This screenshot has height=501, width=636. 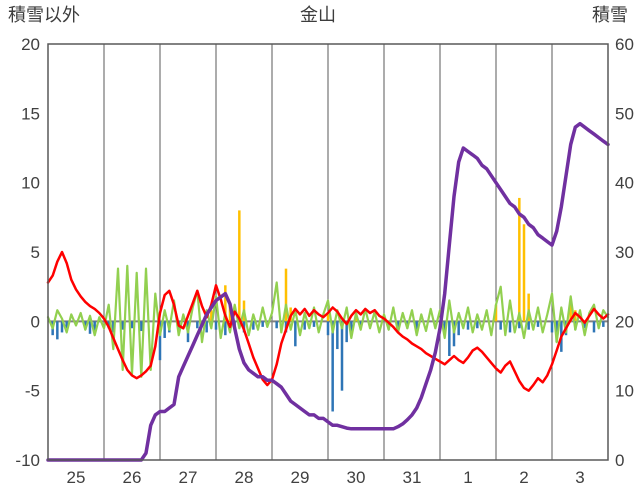 What do you see at coordinates (579, 477) in the screenshot?
I see `svg-text: 3` at bounding box center [579, 477].